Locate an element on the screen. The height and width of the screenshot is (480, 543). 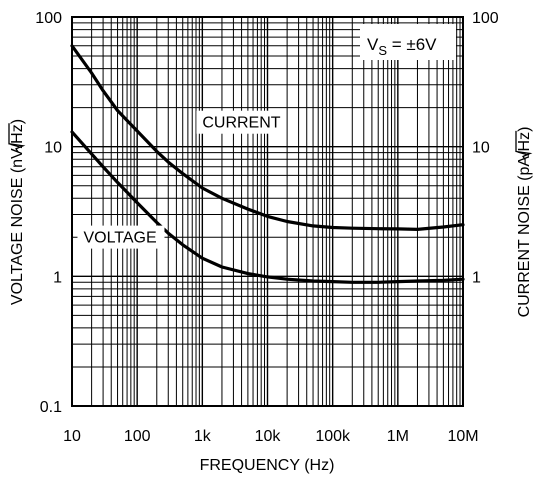
annotation-text: VS = ±6V is located at coordinates (402, 46).